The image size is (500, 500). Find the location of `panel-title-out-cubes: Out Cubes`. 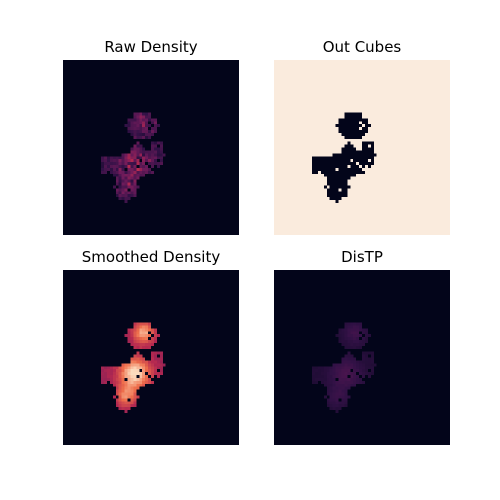

panel-title-out-cubes: Out Cubes is located at coordinates (362, 47).